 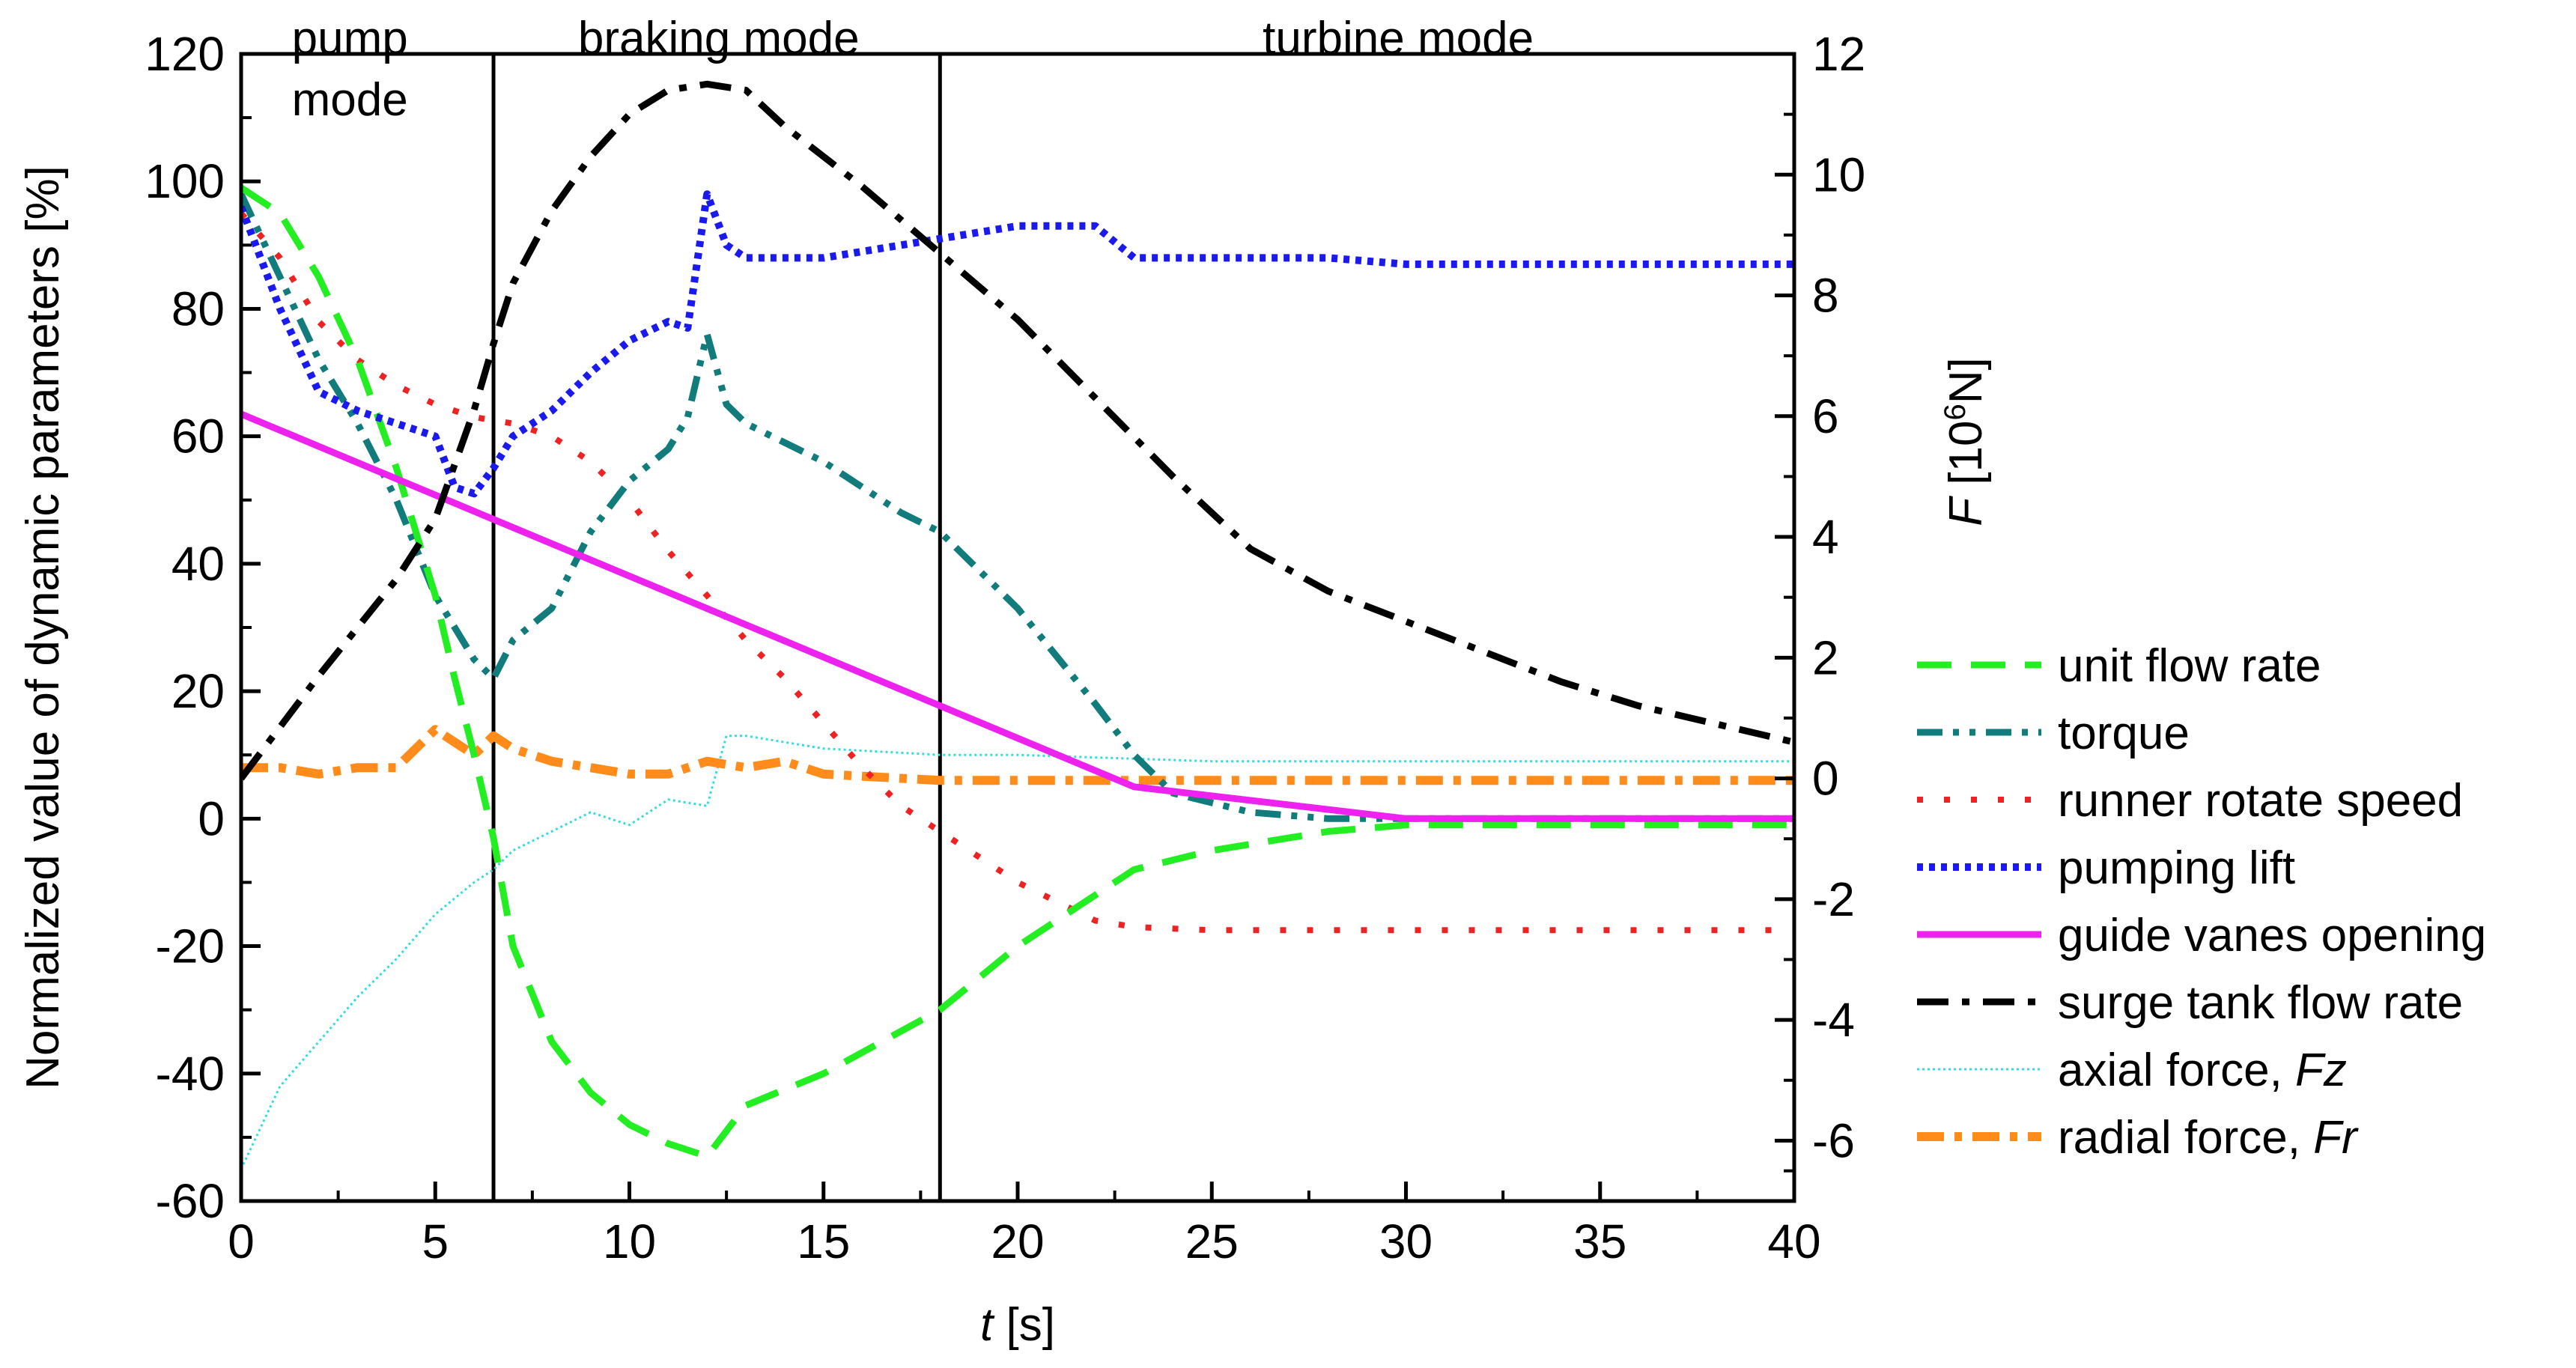 I want to click on x-tick-label: 15, so click(x=823, y=1241).